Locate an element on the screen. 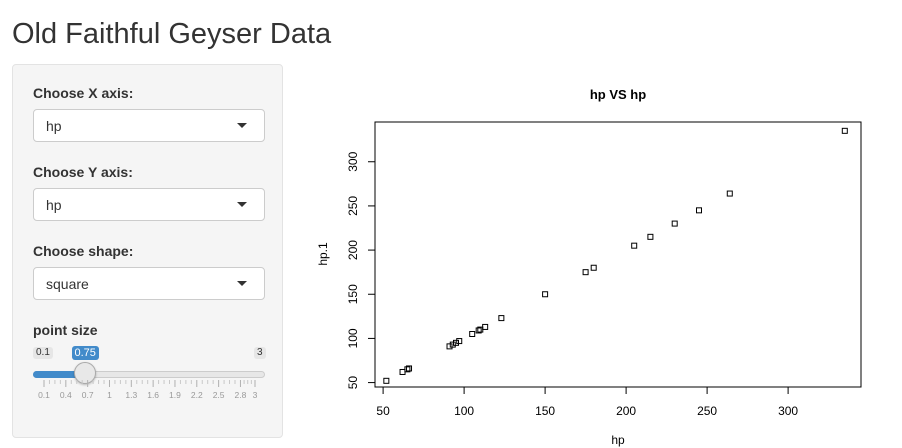 Image resolution: width=902 pixels, height=448 pixels. slider-grid-label: 1.6 is located at coordinates (153, 395).